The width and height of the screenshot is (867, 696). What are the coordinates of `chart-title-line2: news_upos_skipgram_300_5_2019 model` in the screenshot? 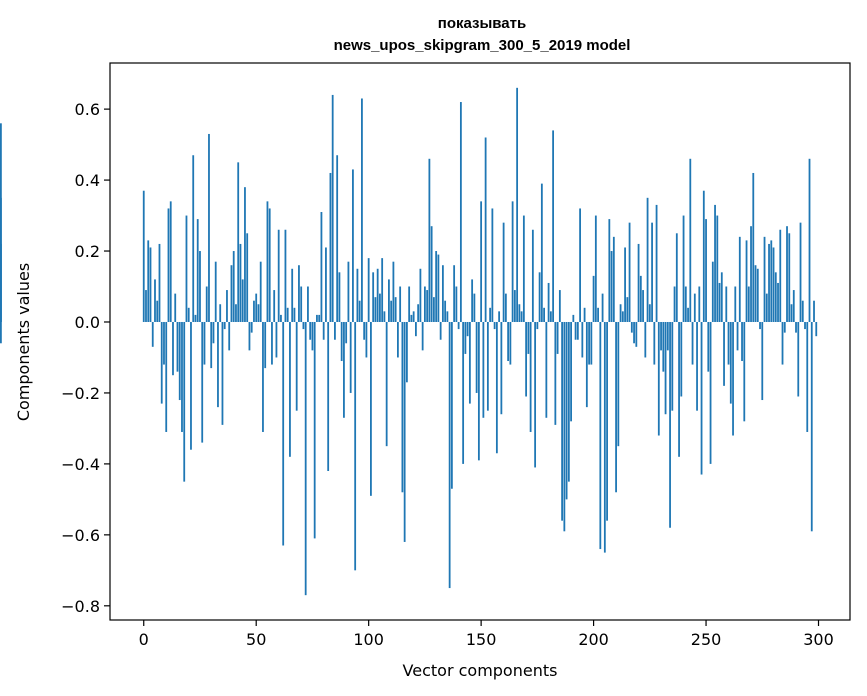 It's located at (482, 45).